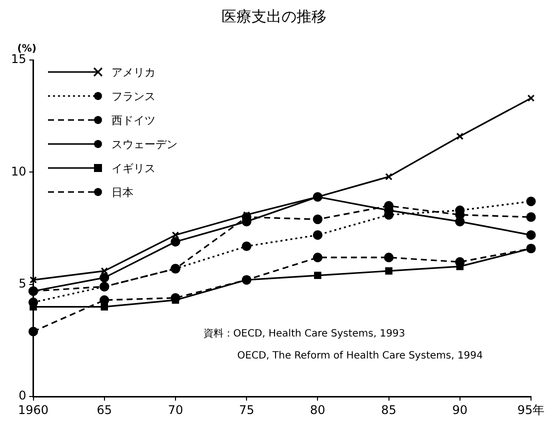  I want to click on x-tick-label: 95年, so click(531, 409).